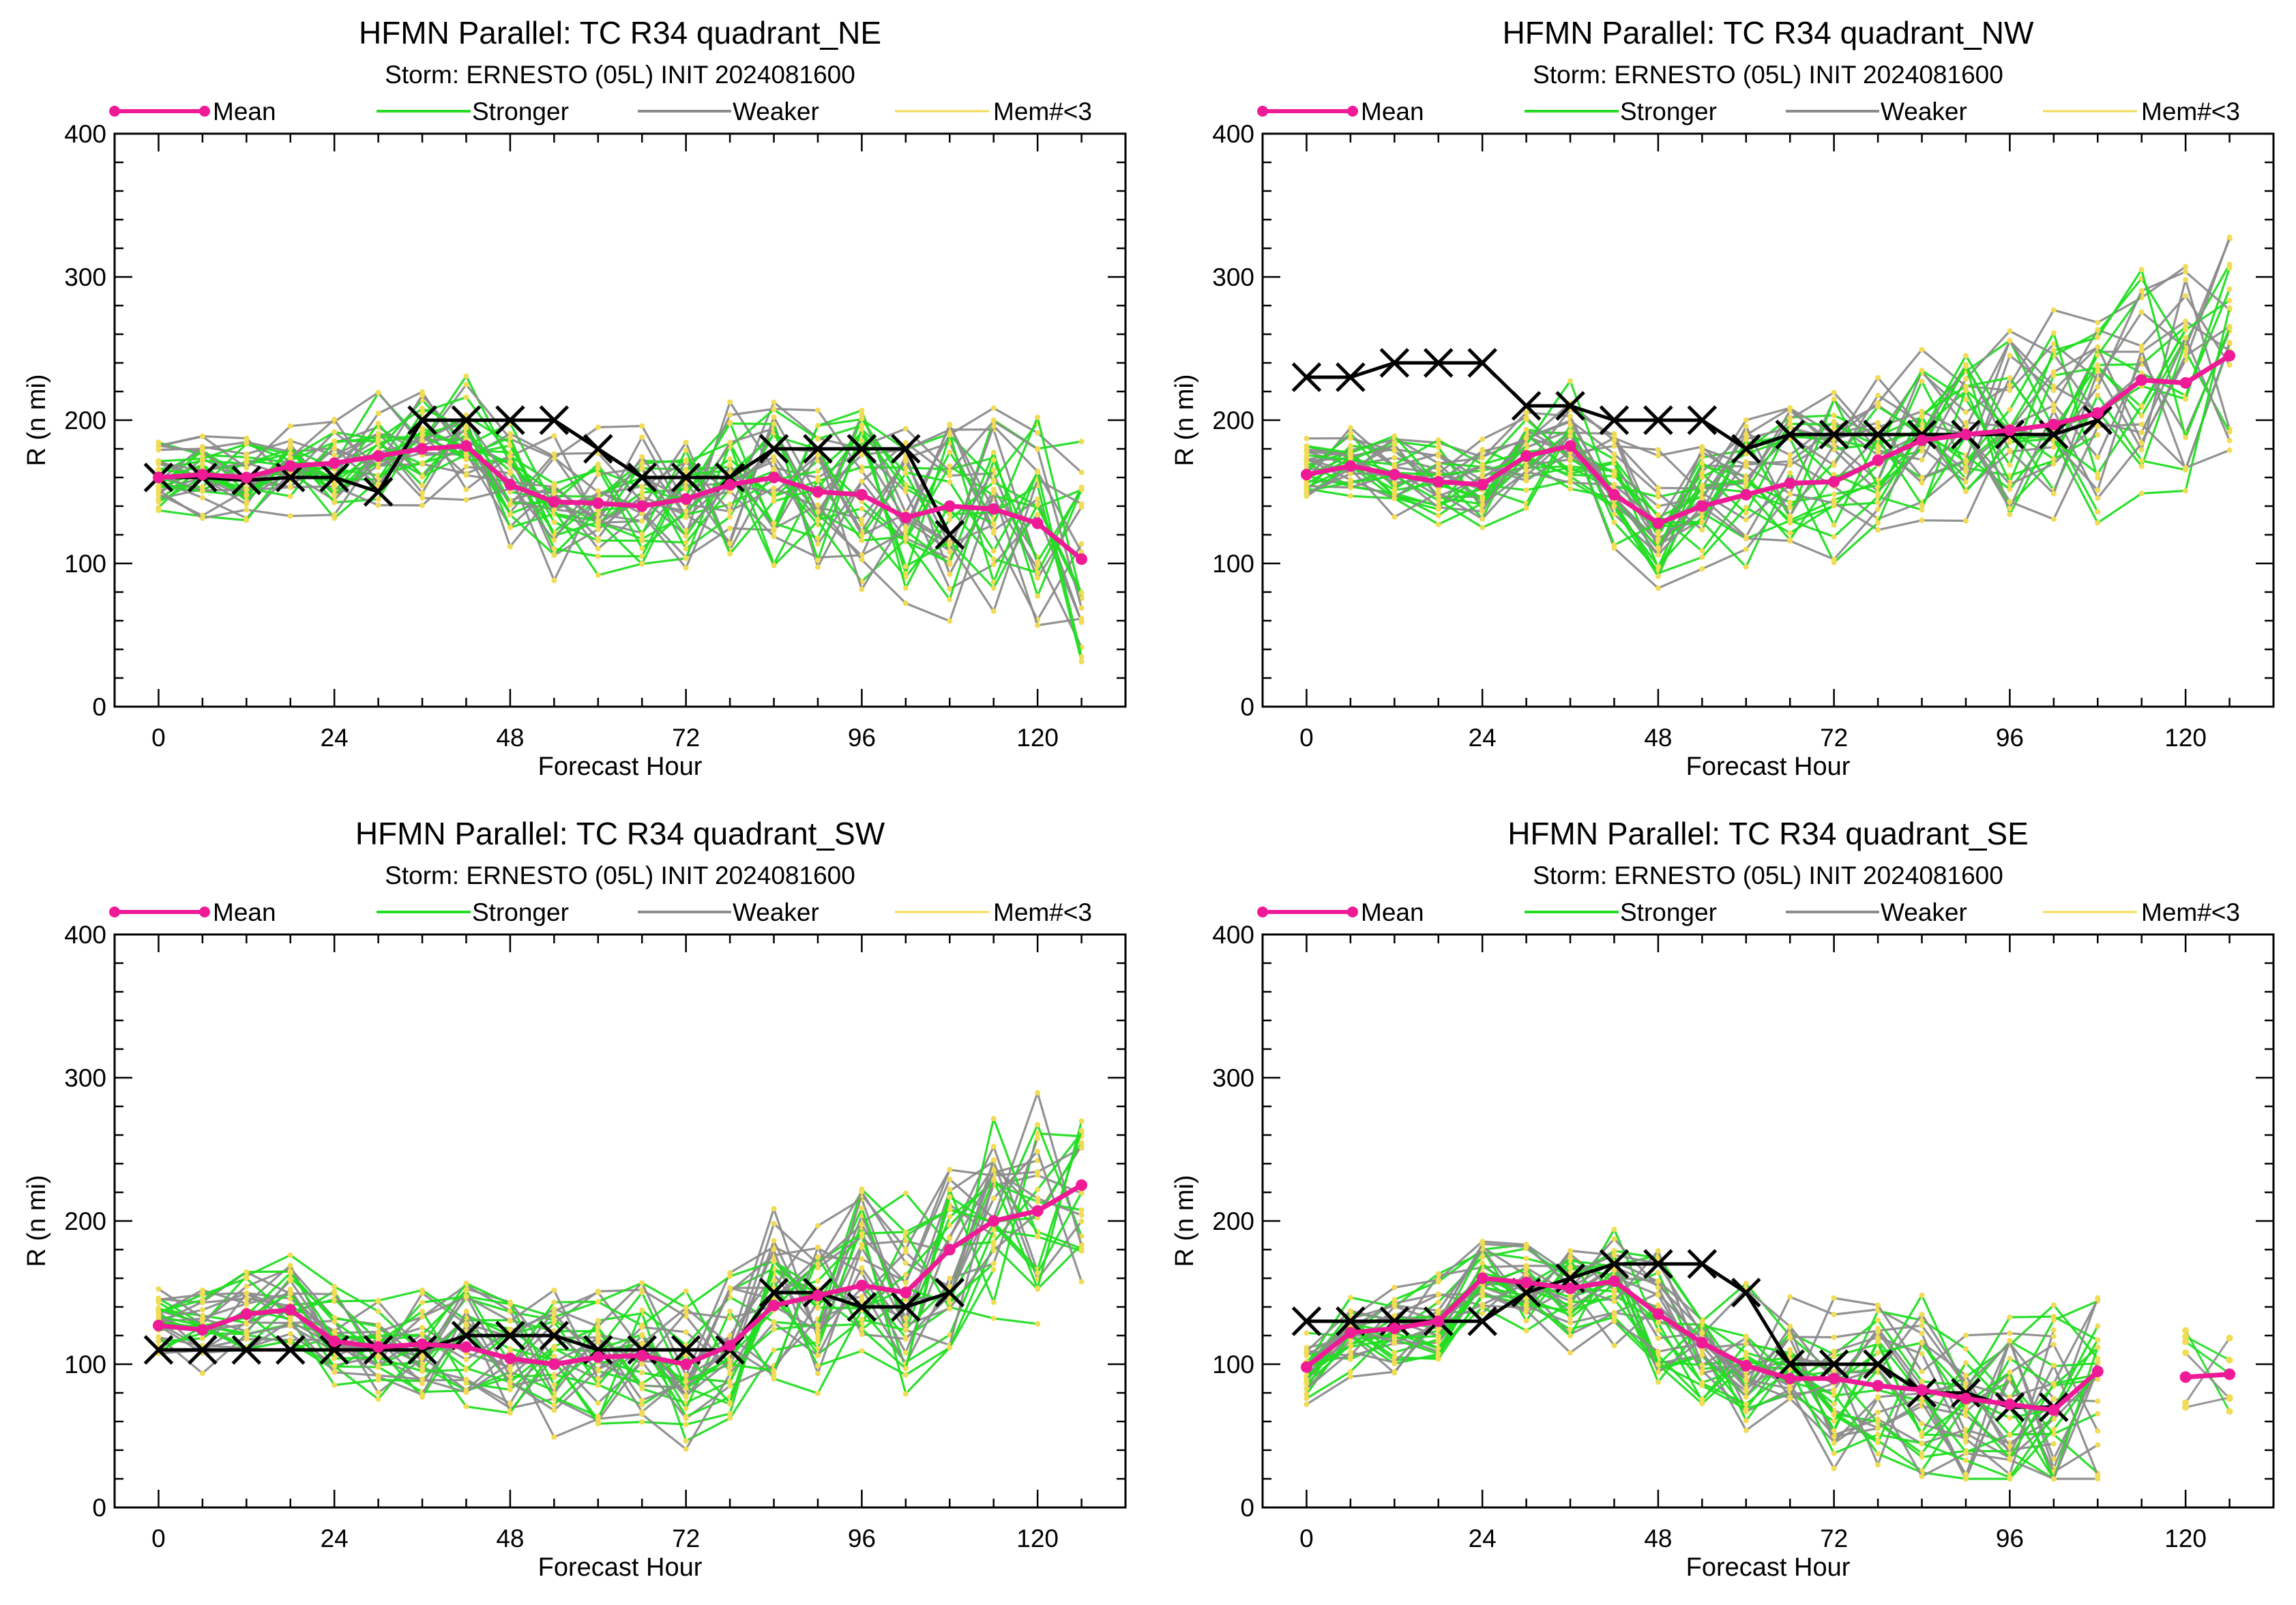 The width and height of the screenshot is (2296, 1605). What do you see at coordinates (1703, 1362) in the screenshot?
I see `weaker-member-line` at bounding box center [1703, 1362].